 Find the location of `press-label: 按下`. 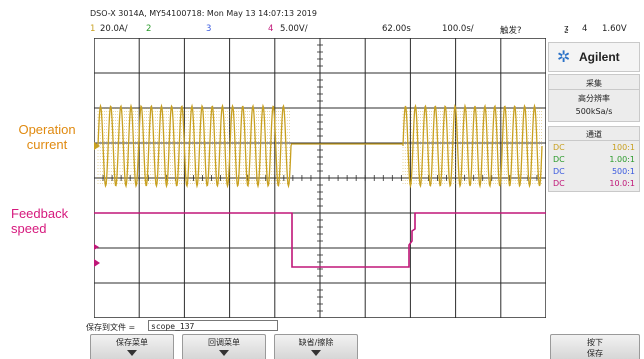

press-label: 按下 is located at coordinates (595, 342).